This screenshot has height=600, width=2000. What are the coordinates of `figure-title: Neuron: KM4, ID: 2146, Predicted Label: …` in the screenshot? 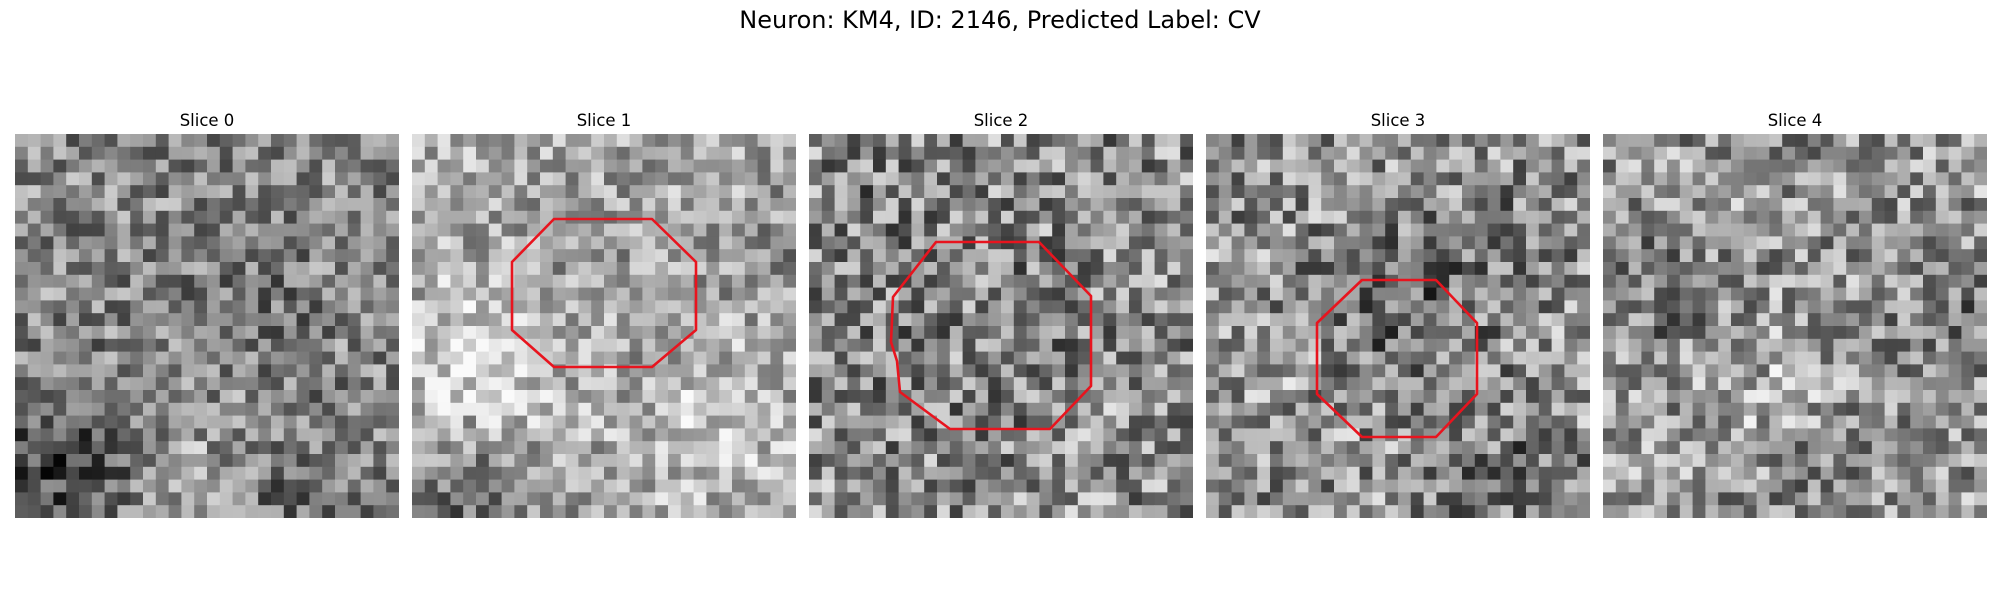 It's located at (1000, 20).